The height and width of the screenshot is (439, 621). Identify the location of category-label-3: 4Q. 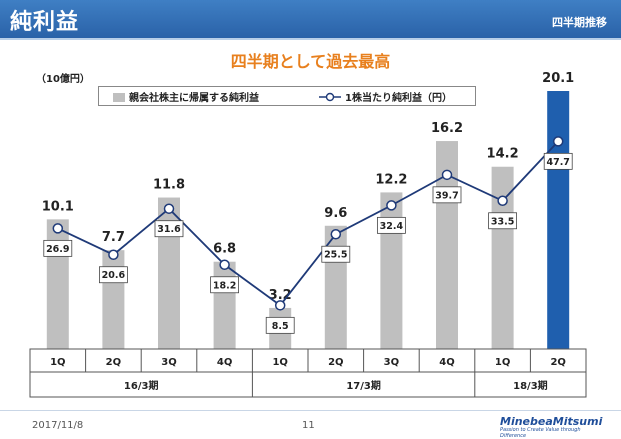
(224, 362).